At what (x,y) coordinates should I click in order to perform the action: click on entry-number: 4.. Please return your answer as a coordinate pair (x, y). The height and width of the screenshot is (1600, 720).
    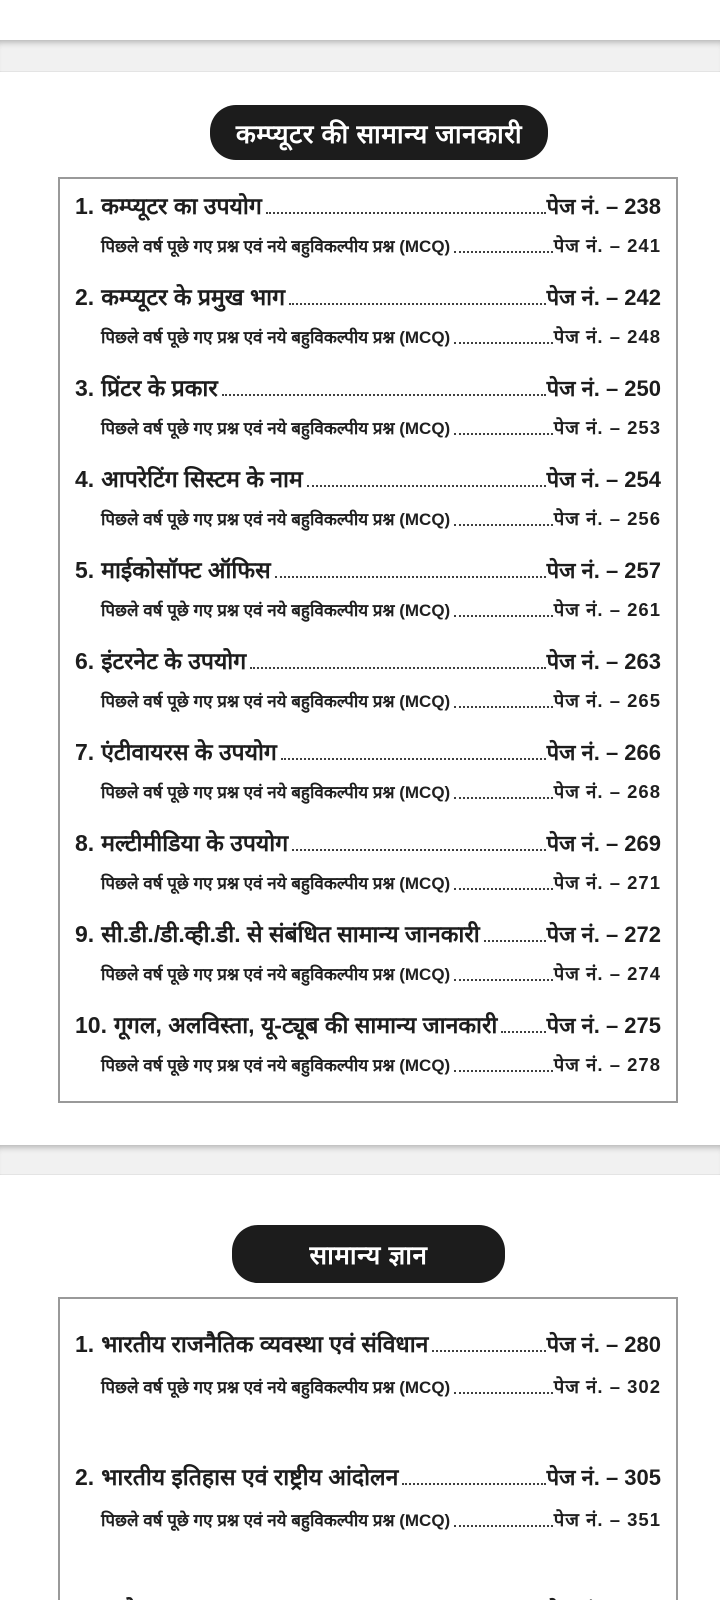
    Looking at the image, I should click on (85, 479).